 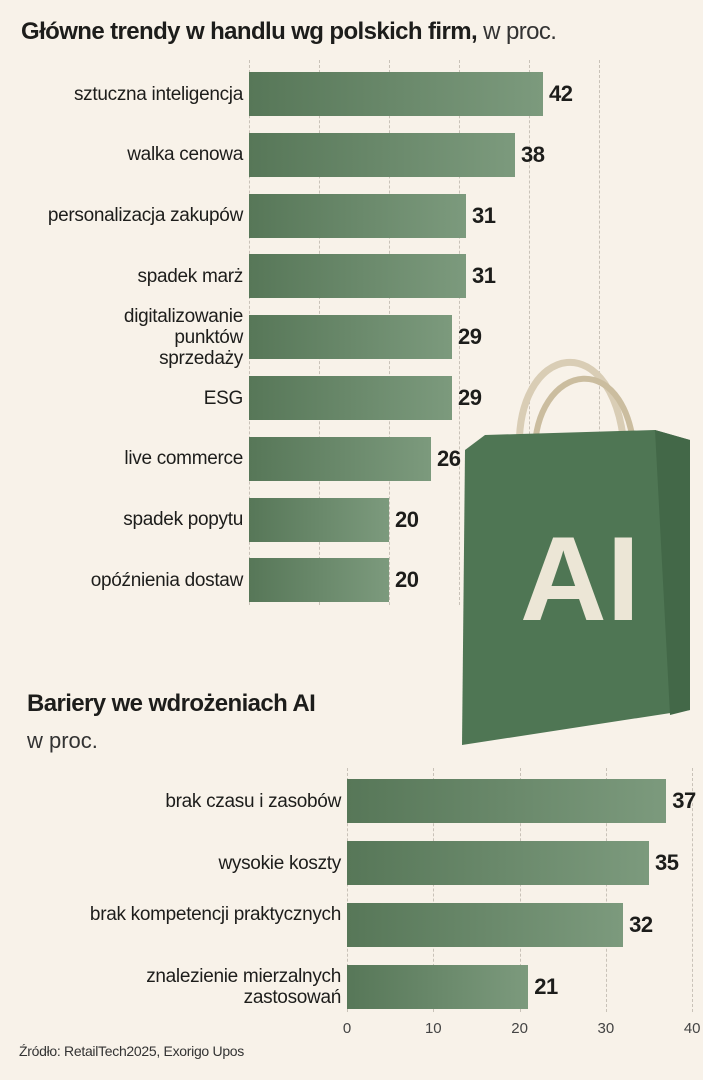 What do you see at coordinates (183, 520) in the screenshot?
I see `category-label: spadek popytu` at bounding box center [183, 520].